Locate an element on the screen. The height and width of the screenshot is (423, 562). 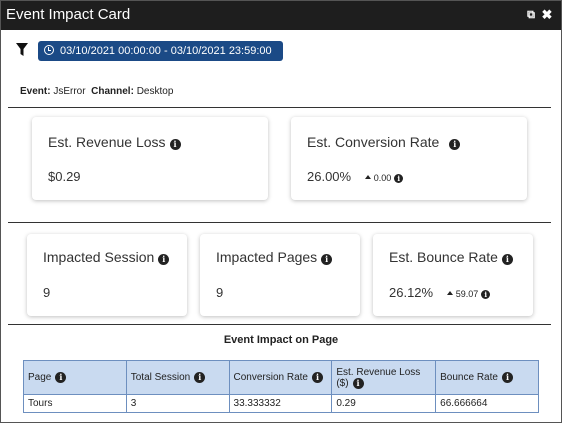
event-label: Event: is located at coordinates (35, 91).